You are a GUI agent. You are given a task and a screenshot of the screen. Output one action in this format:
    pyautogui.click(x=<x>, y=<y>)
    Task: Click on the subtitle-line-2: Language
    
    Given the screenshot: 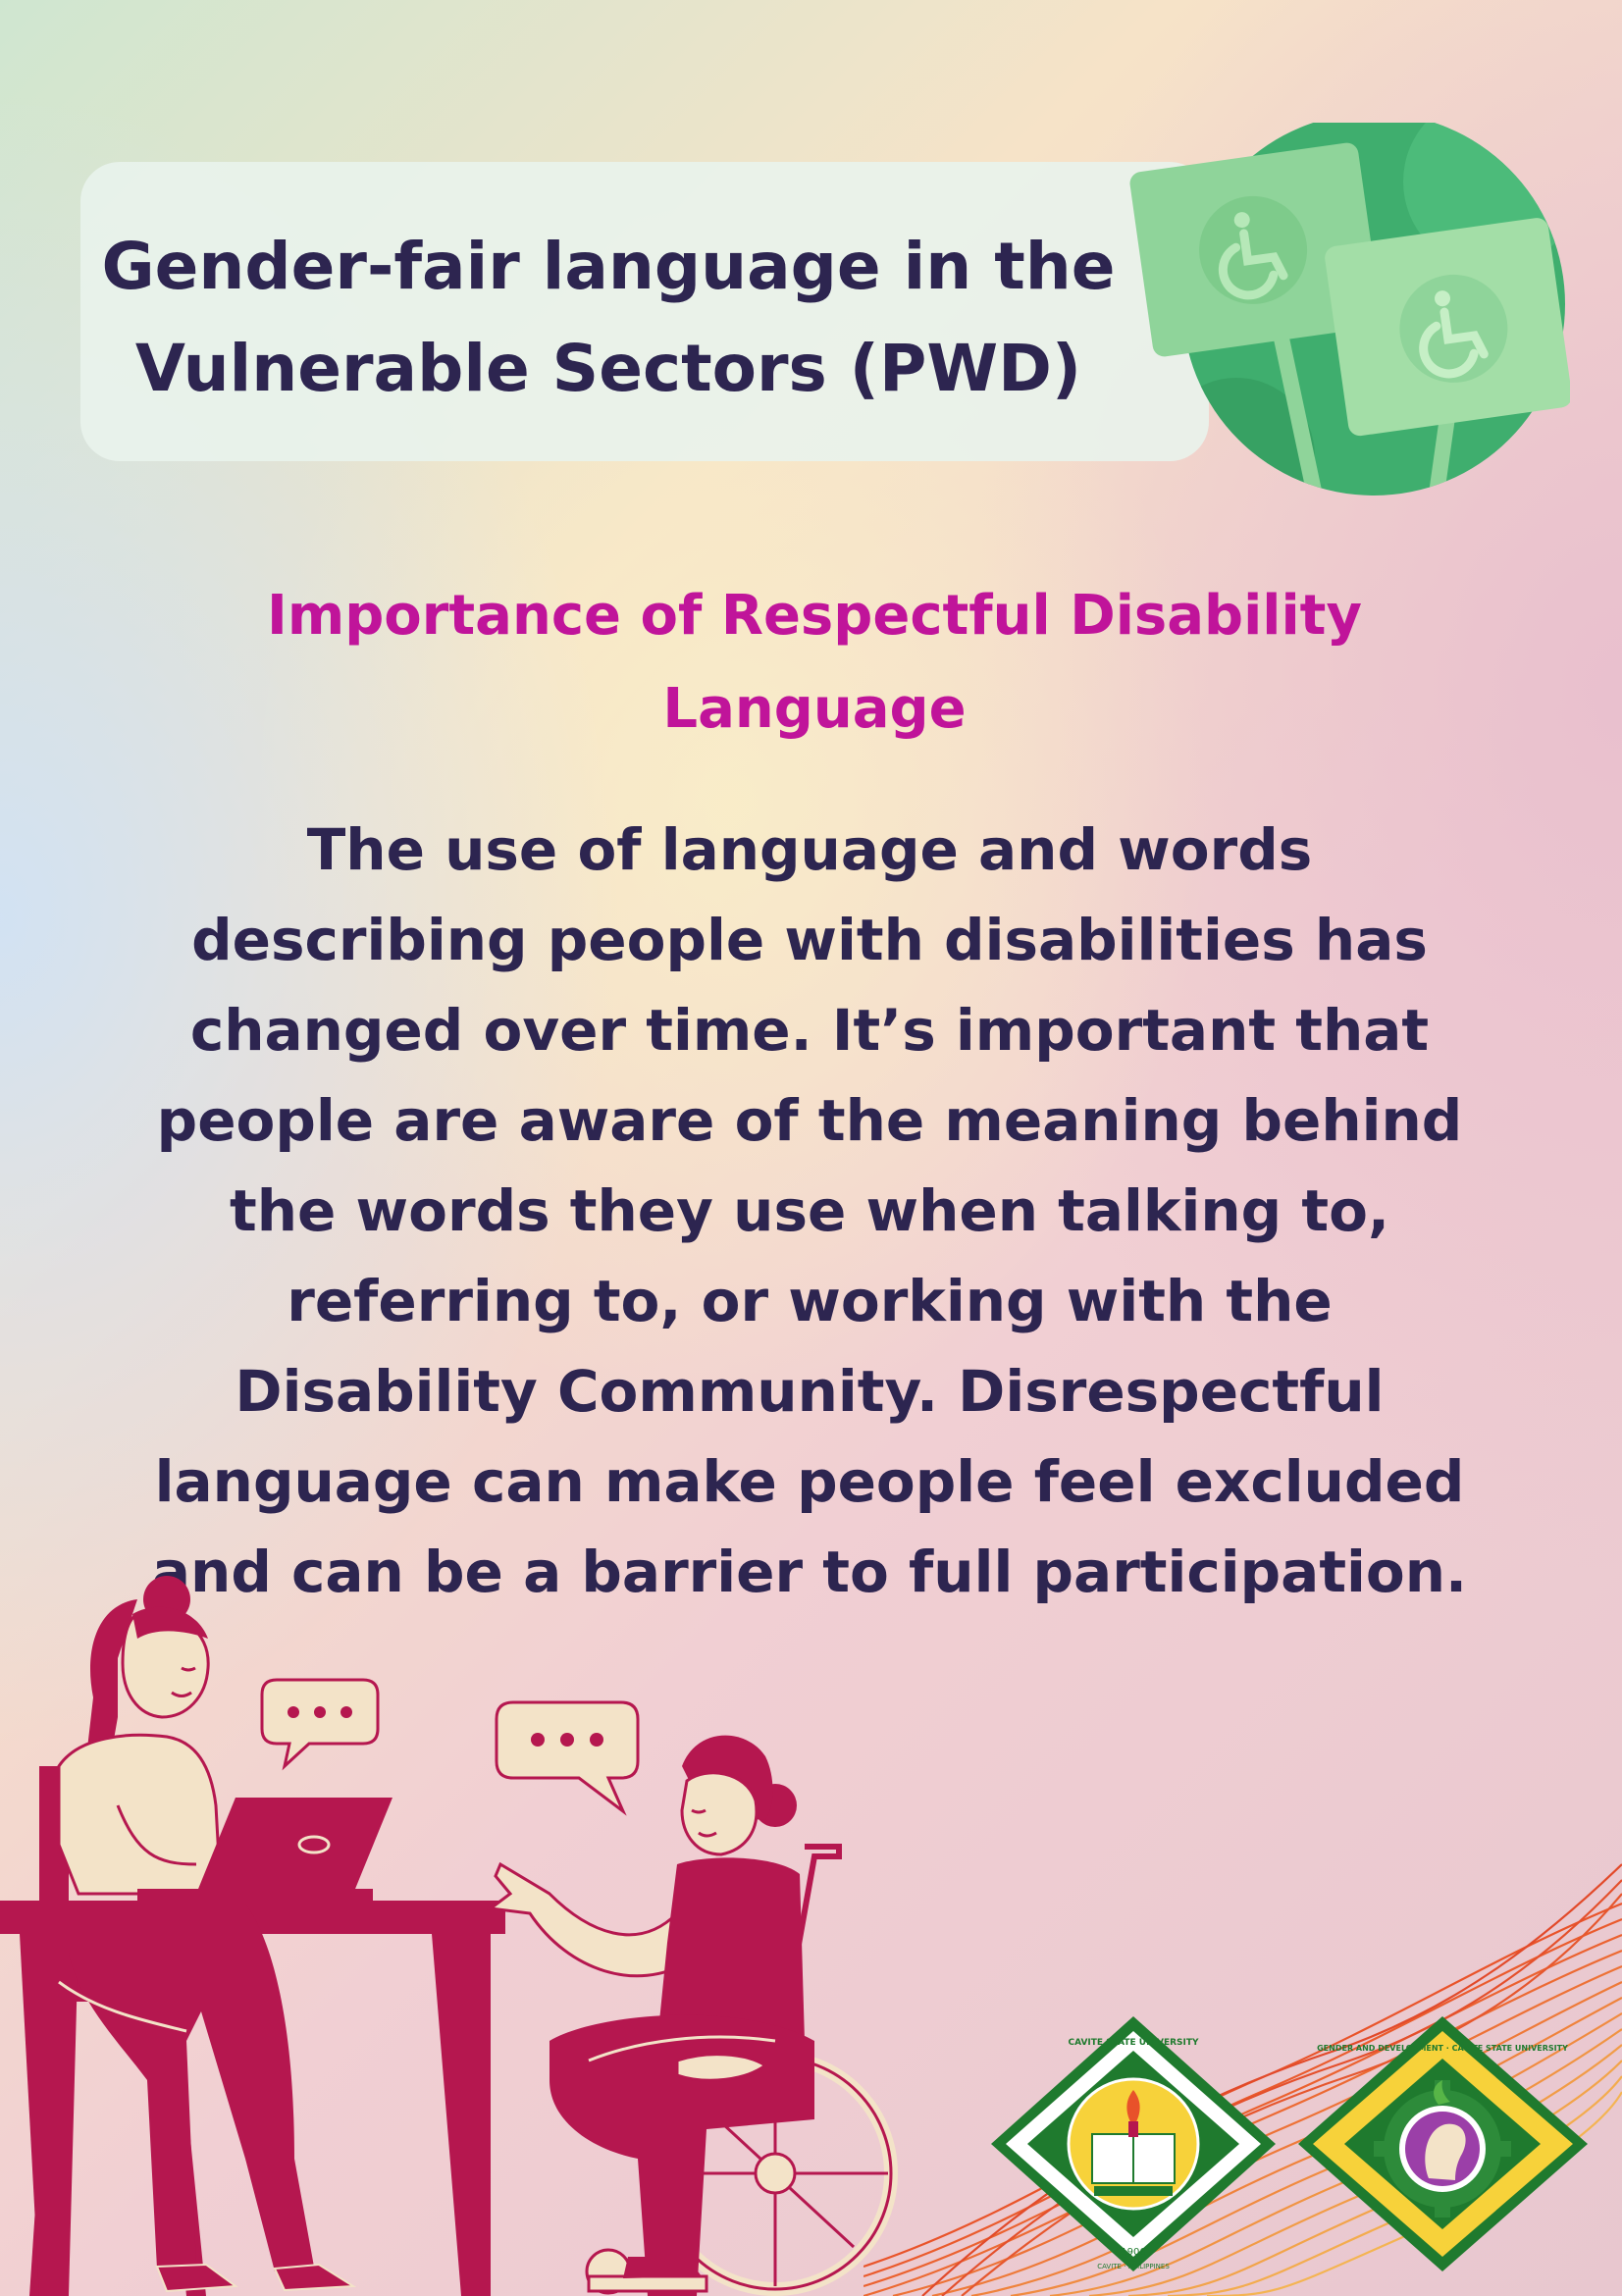 What is the action you would take?
    pyautogui.click(x=814, y=709)
    